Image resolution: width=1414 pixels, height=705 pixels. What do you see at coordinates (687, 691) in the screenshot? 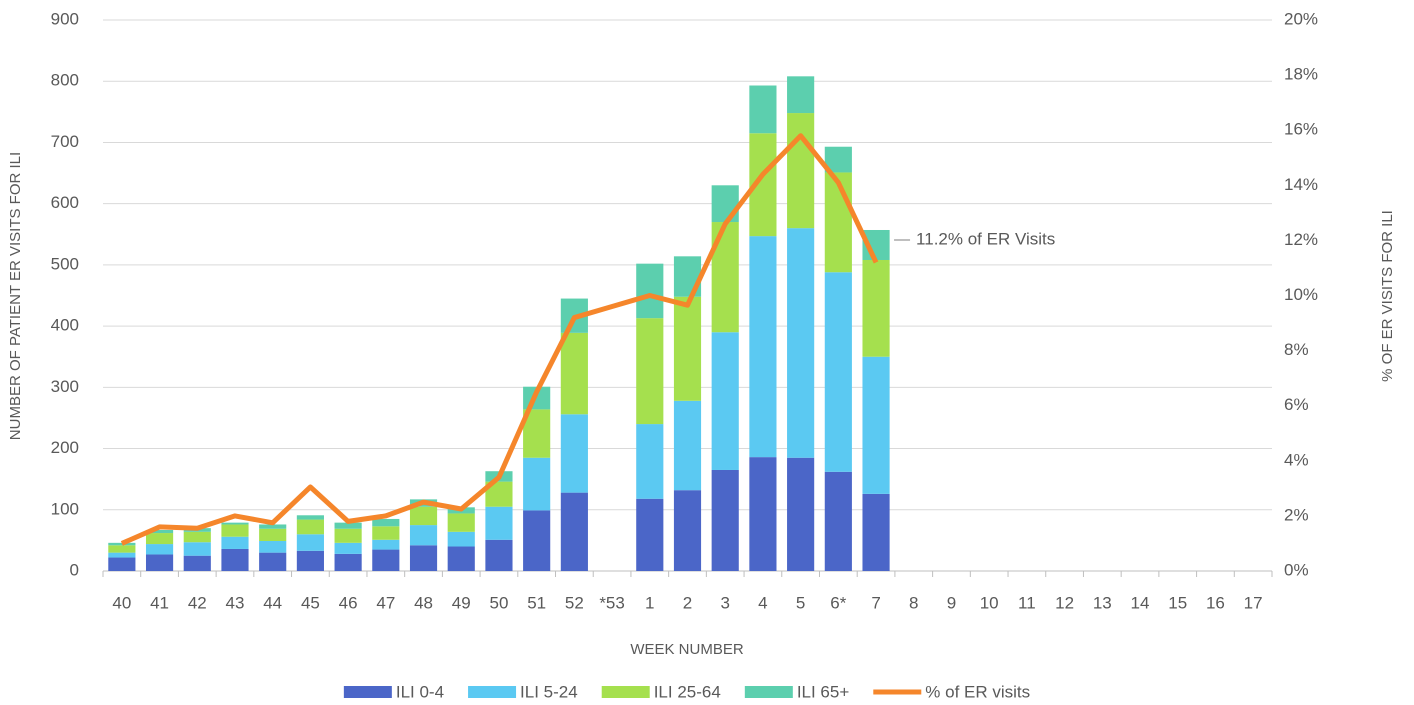
I see `legend-label: ILI 25-64` at bounding box center [687, 691].